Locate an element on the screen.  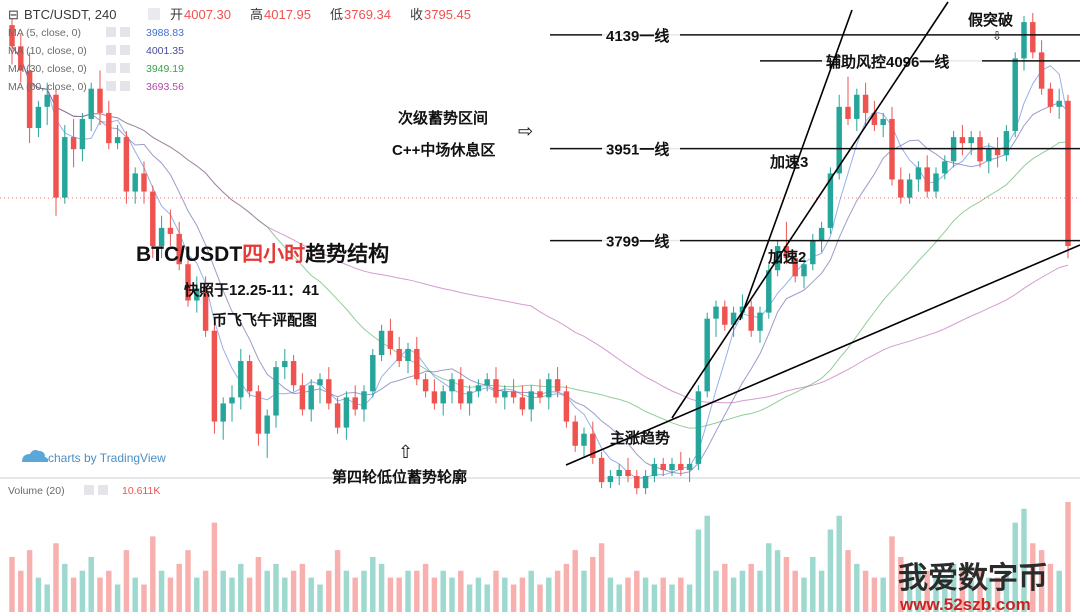
tradingview-link: charts by TradingView is located at coordinates (107, 458).